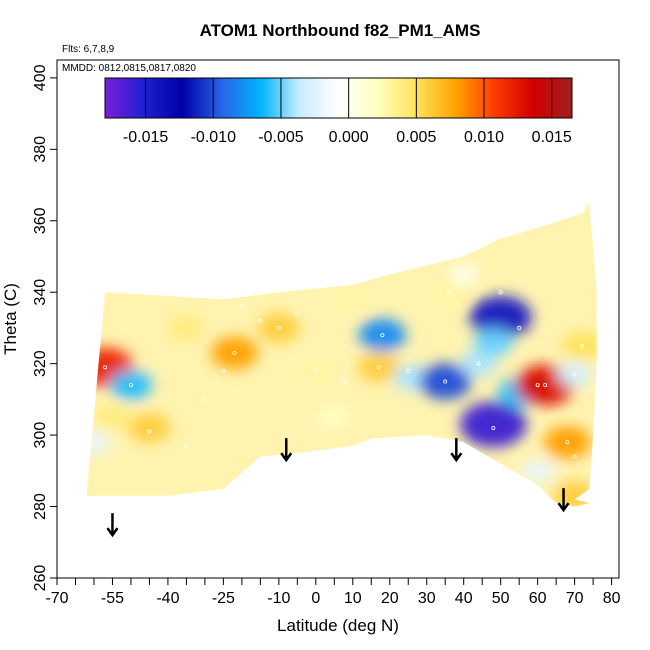  Describe the element at coordinates (40, 292) in the screenshot. I see `y-tick-label: 340` at that location.